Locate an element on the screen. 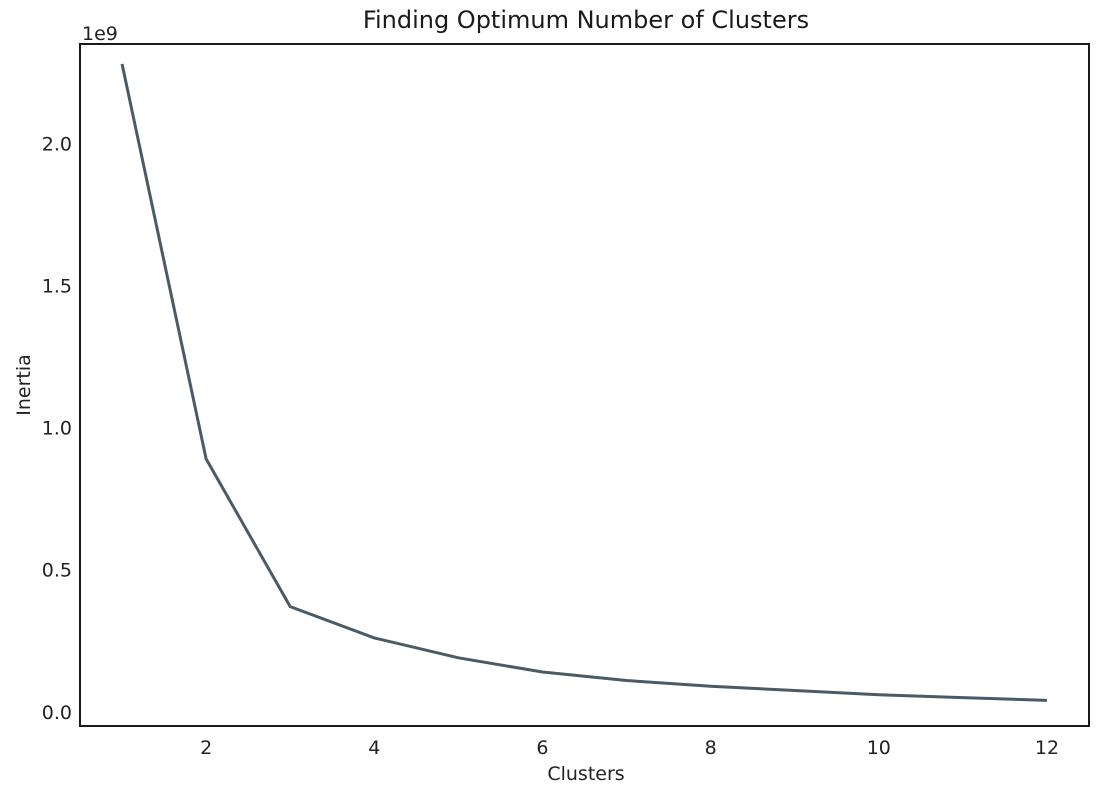 This screenshot has width=1100, height=789. x-tick-label: 6 is located at coordinates (542, 748).